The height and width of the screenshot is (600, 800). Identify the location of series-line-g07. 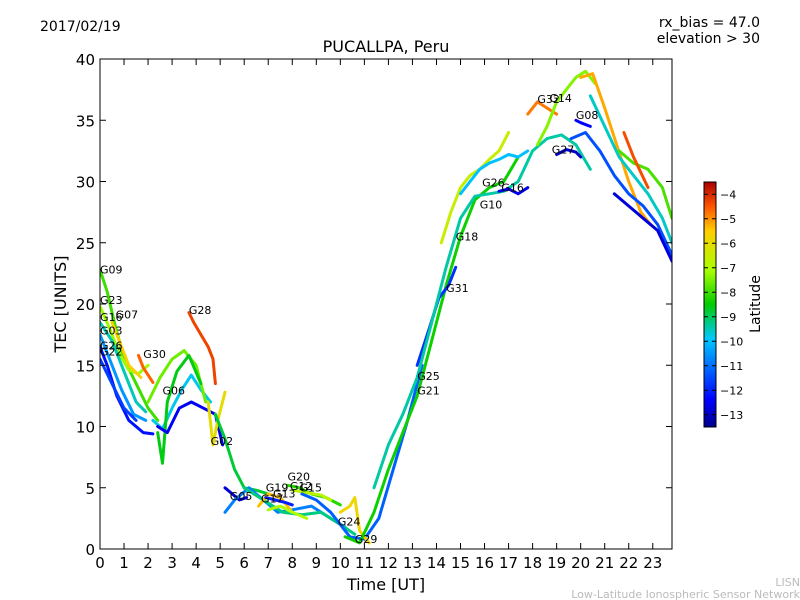
(126, 349).